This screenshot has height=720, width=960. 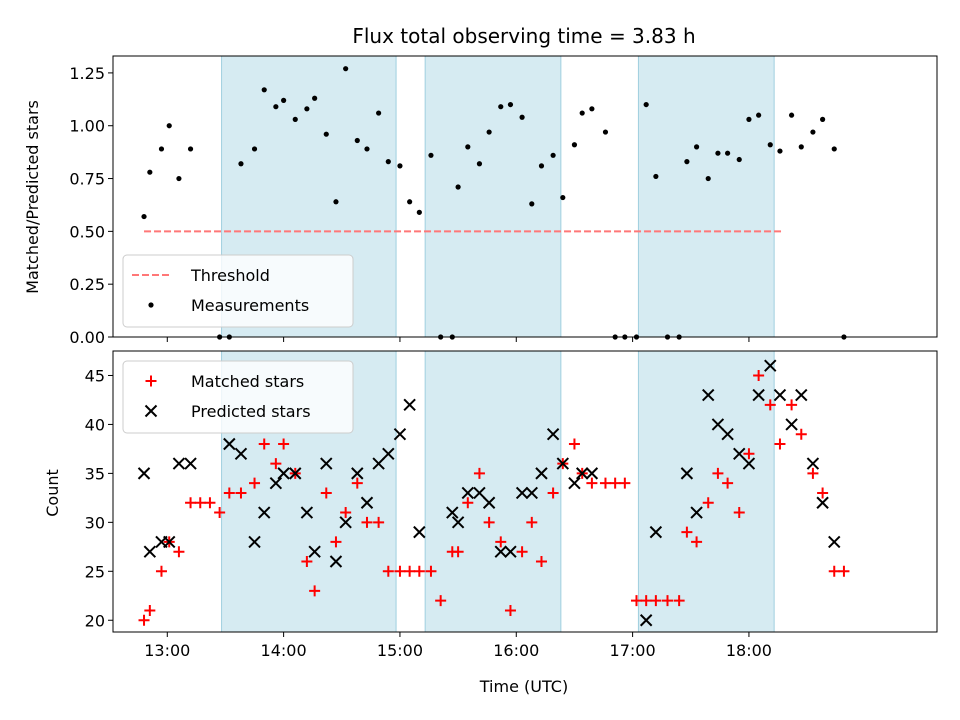 What do you see at coordinates (230, 275) in the screenshot?
I see `top-legend-label: Threshold` at bounding box center [230, 275].